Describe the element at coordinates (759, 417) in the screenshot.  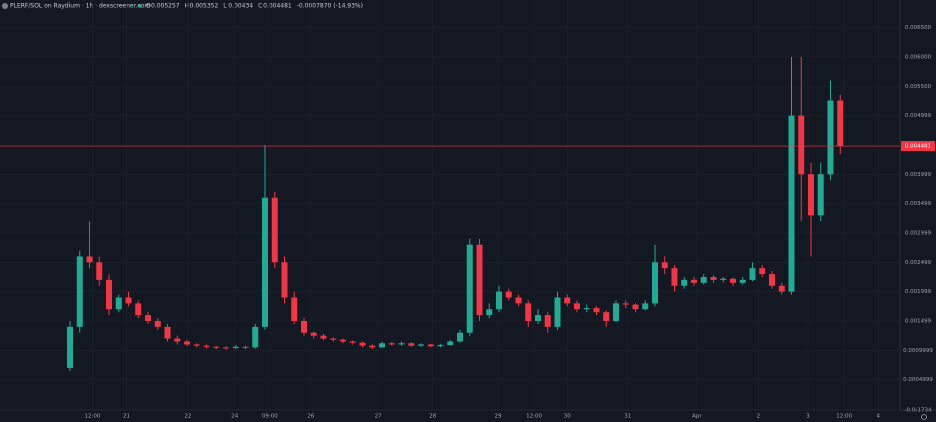
I see `x-tick-label: 2` at that location.